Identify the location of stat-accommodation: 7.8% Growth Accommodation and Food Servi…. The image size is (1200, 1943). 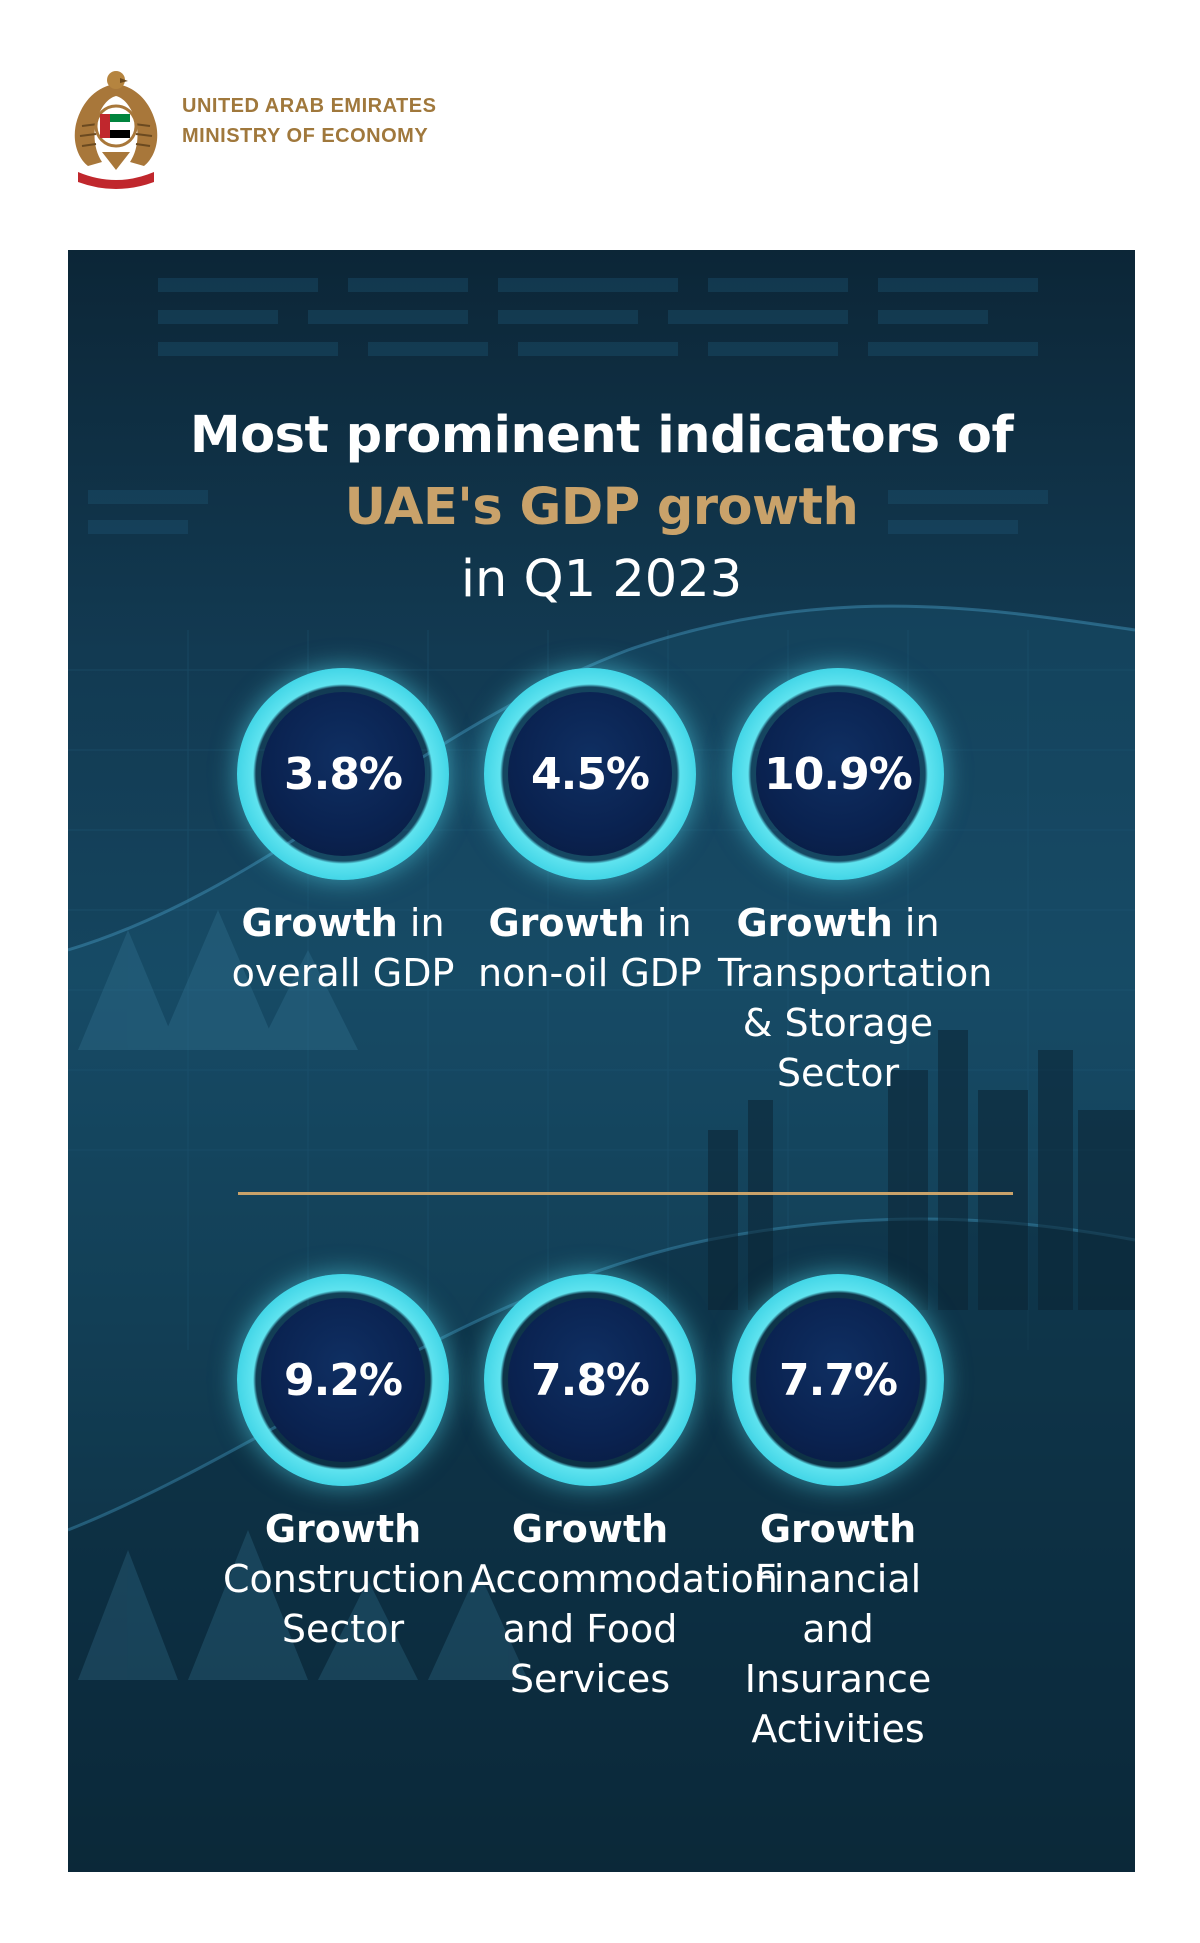
(624, 1489).